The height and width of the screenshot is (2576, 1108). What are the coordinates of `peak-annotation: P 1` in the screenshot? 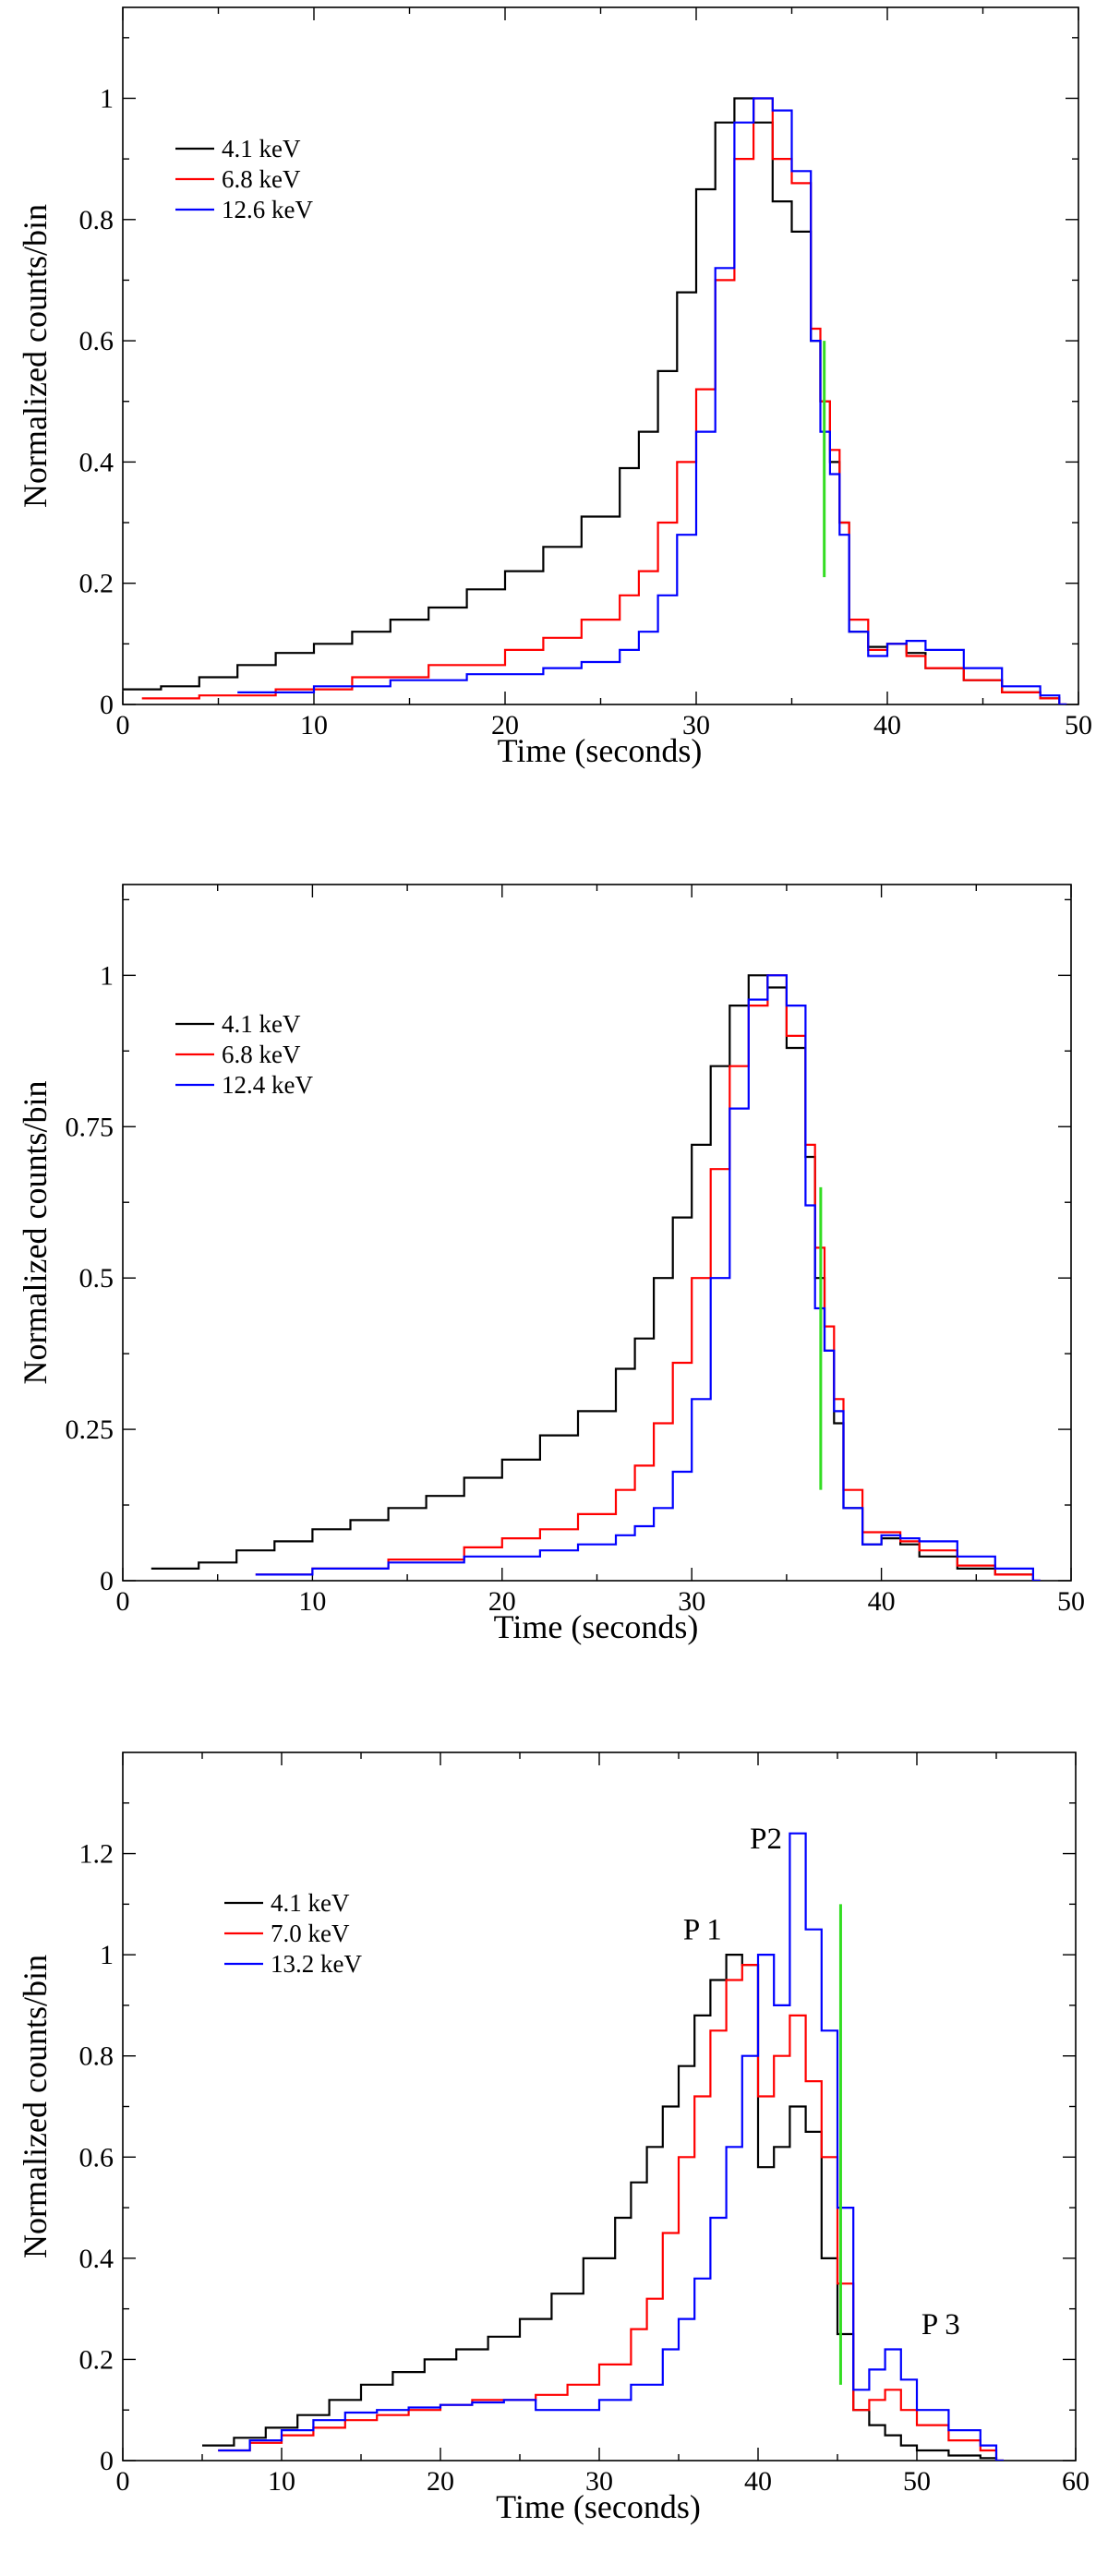 It's located at (702, 1930).